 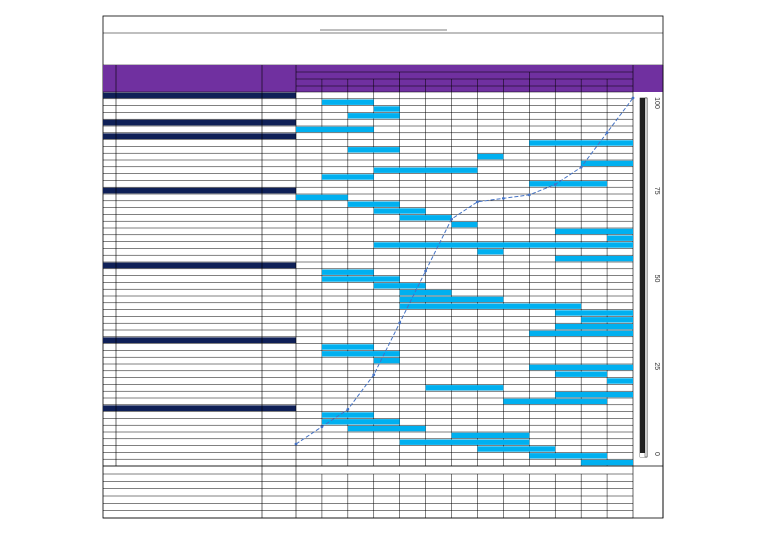 What do you see at coordinates (646, 277) in the screenshot?
I see `scale-edge` at bounding box center [646, 277].